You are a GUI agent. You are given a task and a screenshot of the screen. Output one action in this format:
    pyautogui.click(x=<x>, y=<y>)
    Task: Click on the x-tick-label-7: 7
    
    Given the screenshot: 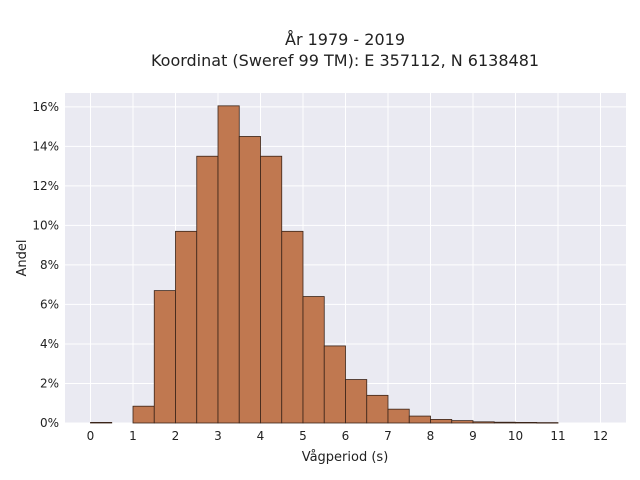 What is the action you would take?
    pyautogui.click(x=388, y=436)
    